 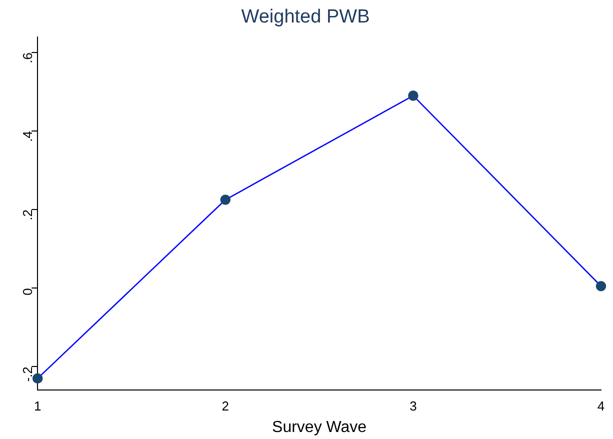 I want to click on y-tick-label: .4, so click(x=28, y=136).